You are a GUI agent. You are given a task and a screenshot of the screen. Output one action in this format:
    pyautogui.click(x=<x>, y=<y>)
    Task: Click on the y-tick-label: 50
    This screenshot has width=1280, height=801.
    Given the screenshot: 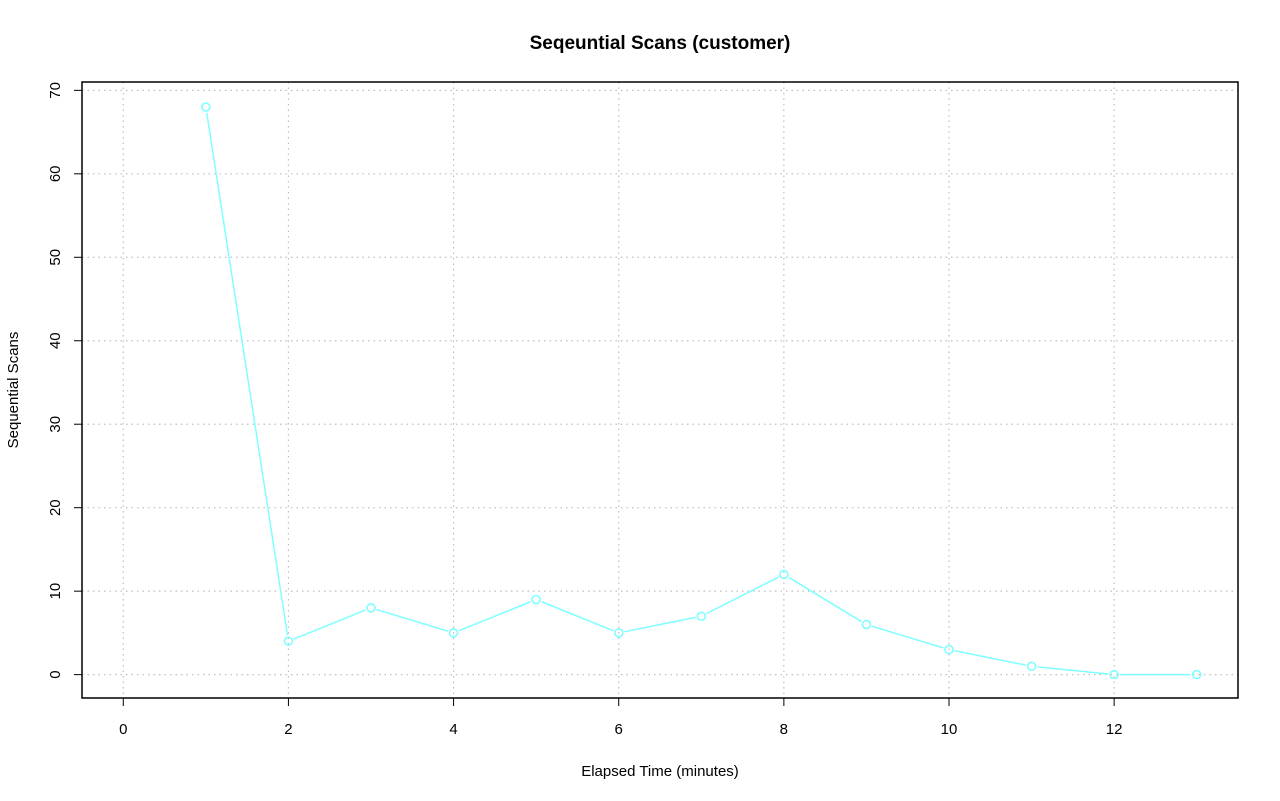 What is the action you would take?
    pyautogui.click(x=55, y=257)
    